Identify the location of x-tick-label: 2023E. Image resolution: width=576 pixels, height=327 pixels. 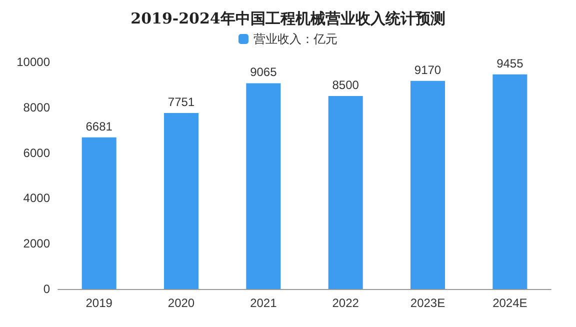
(428, 303).